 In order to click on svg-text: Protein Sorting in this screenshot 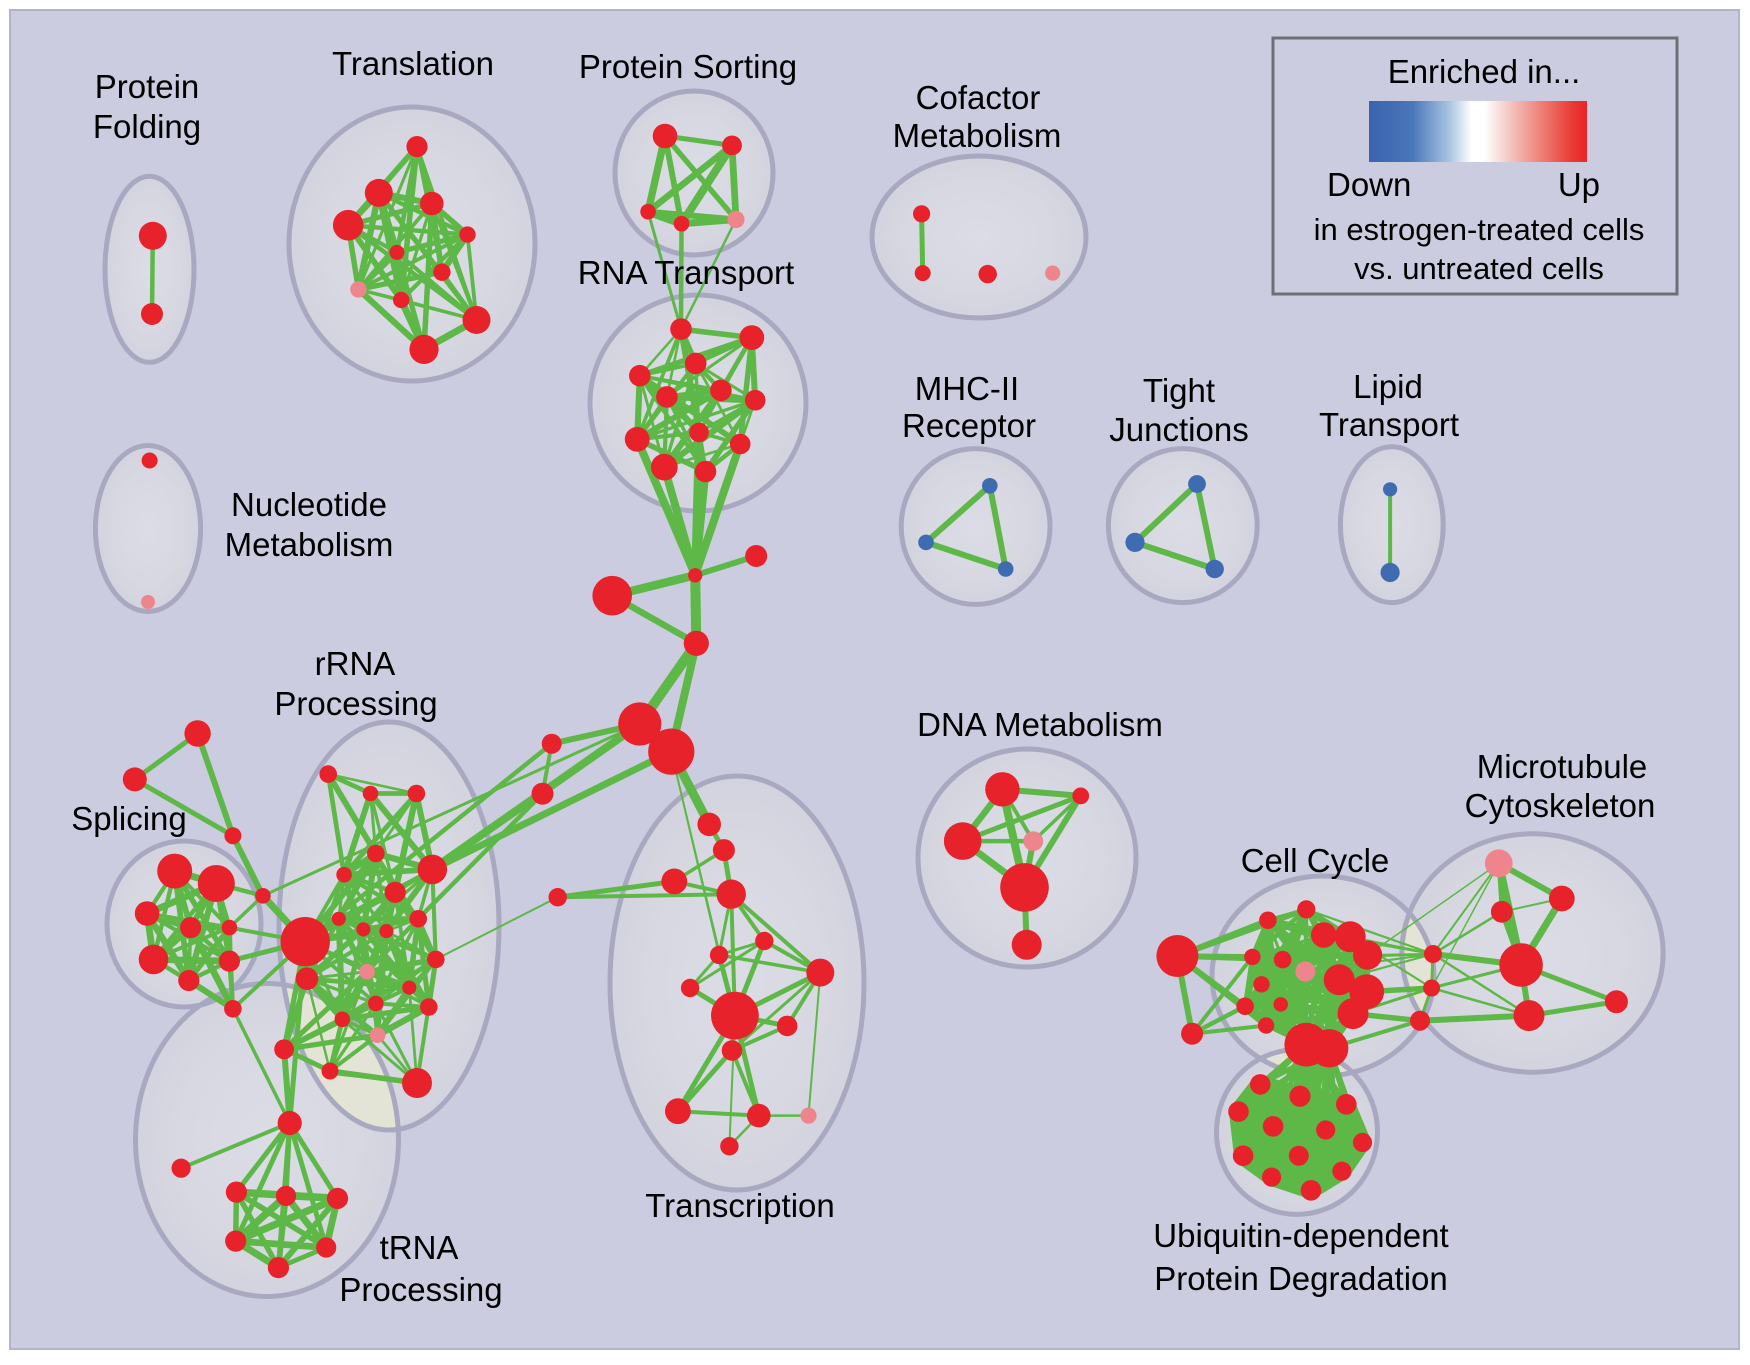, I will do `click(688, 66)`.